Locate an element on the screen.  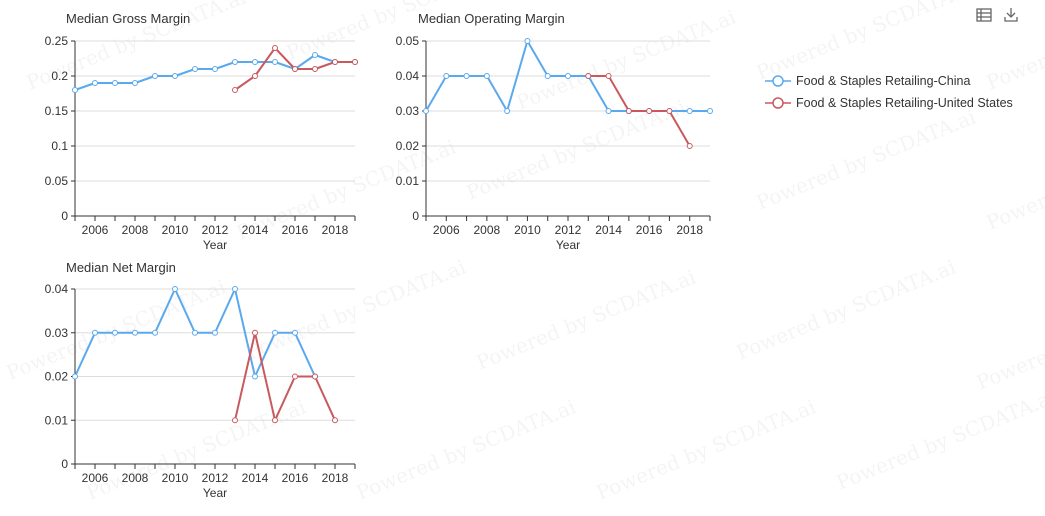
y-tick-label: 0.25 is located at coordinates (57, 41).